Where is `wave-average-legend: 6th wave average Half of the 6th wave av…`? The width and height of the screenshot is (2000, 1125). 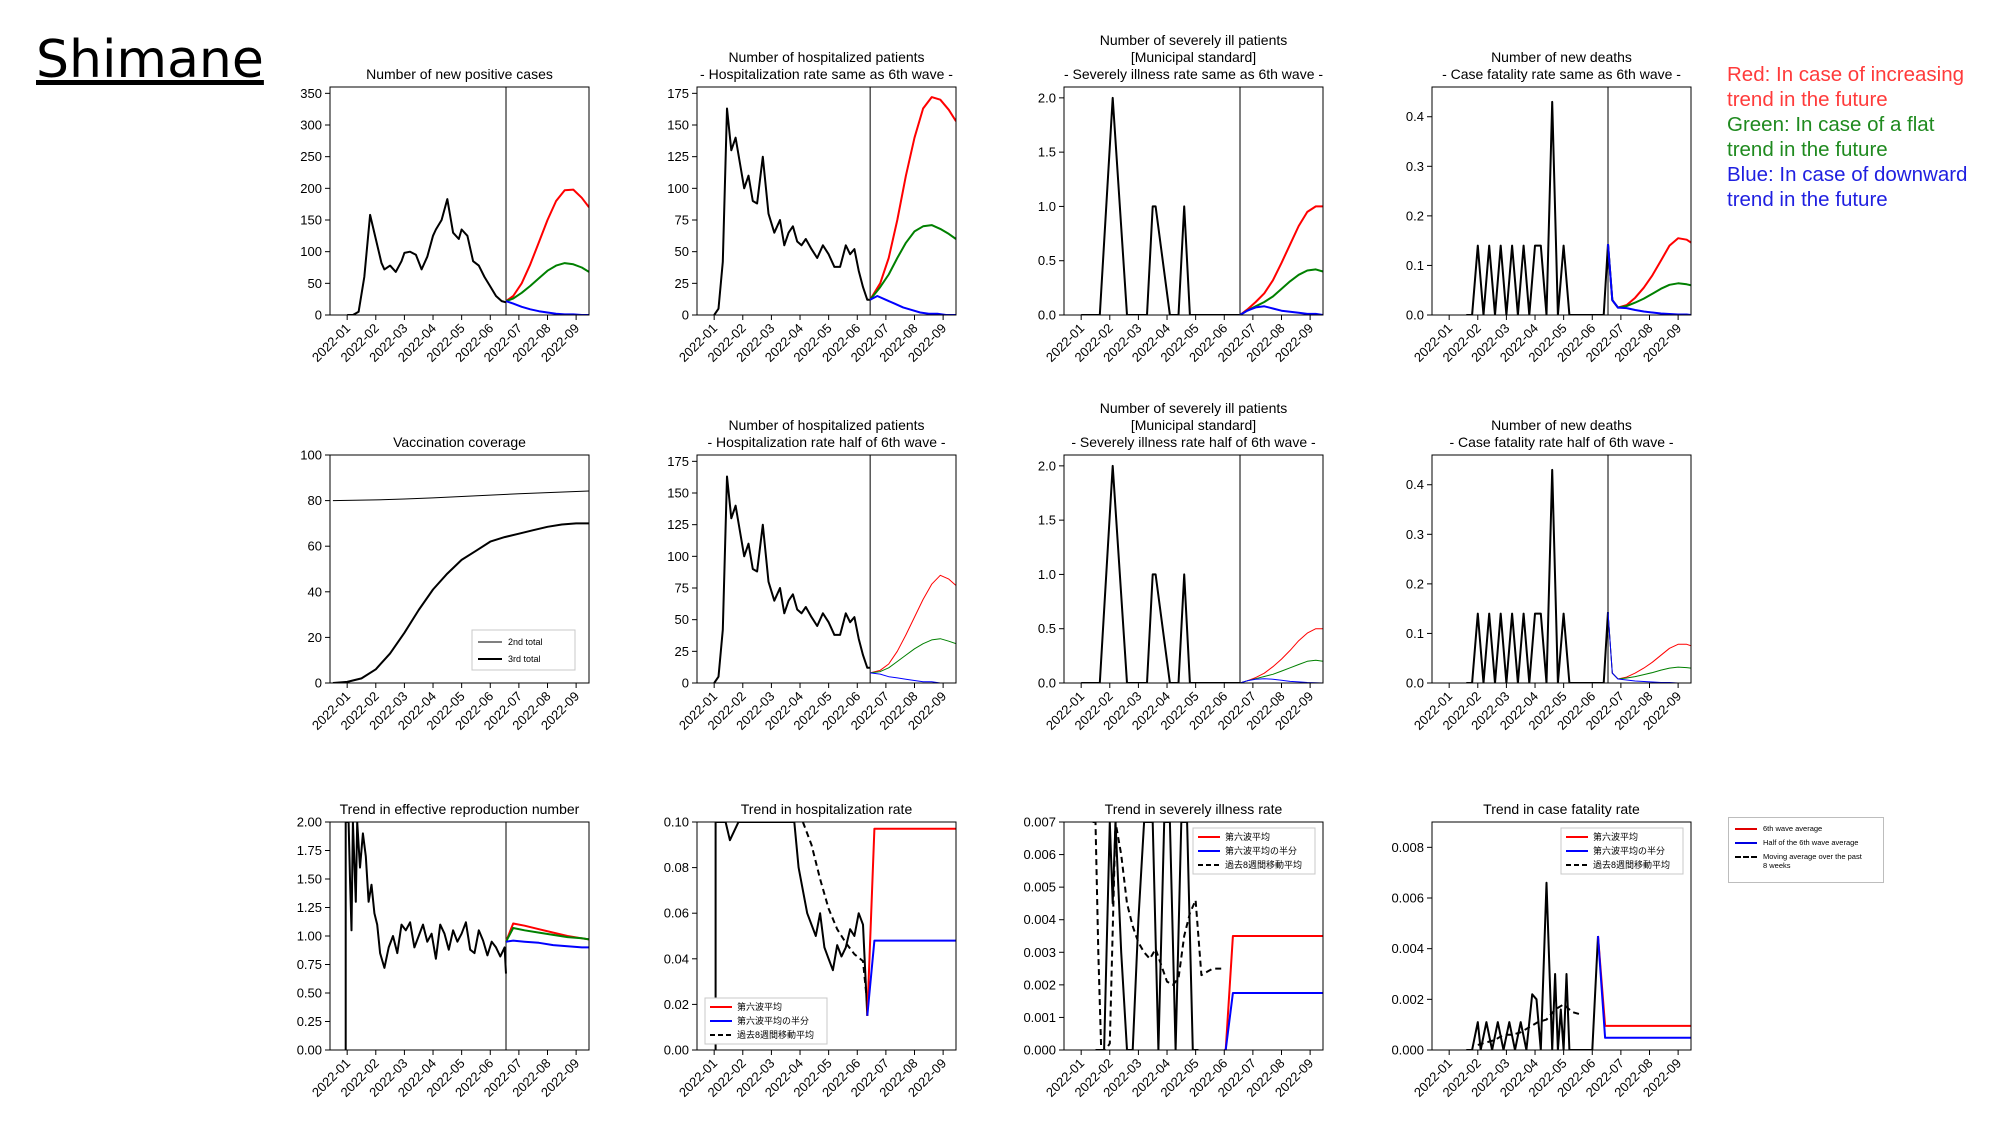 wave-average-legend: 6th wave average Half of the 6th wave av… is located at coordinates (1806, 850).